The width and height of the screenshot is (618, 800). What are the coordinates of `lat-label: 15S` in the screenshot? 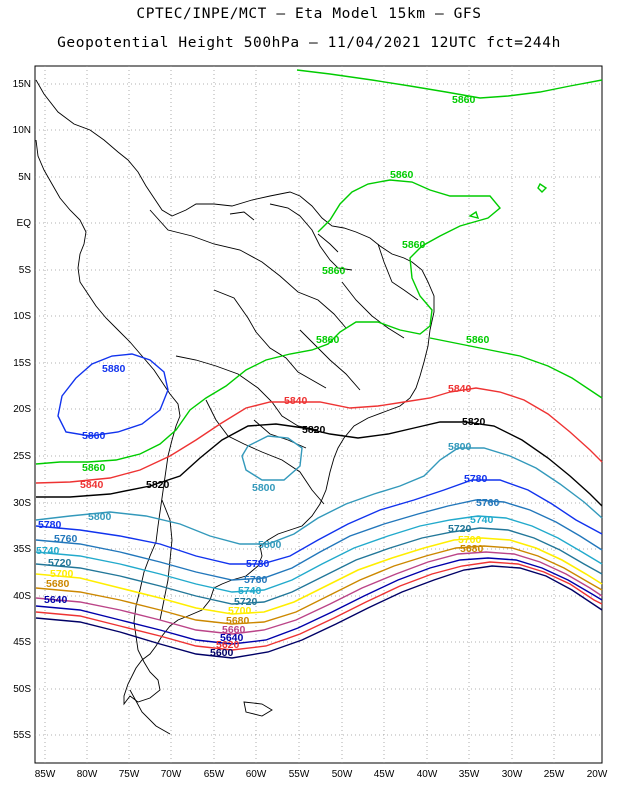 It's located at (22, 363).